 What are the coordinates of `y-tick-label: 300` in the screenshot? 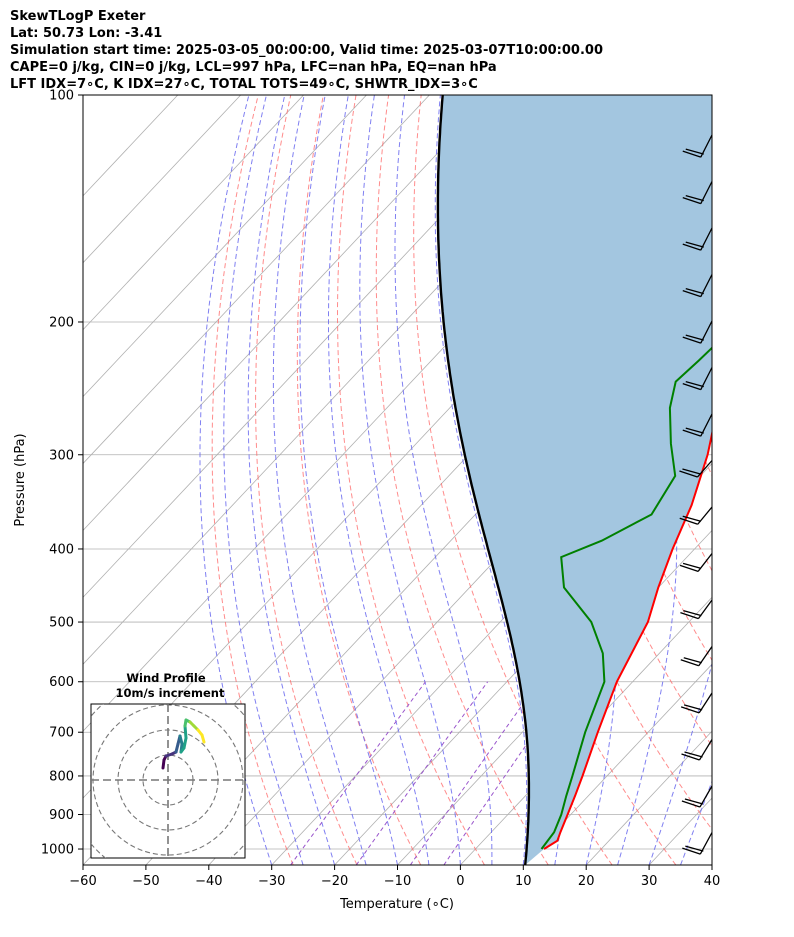 It's located at (61, 455).